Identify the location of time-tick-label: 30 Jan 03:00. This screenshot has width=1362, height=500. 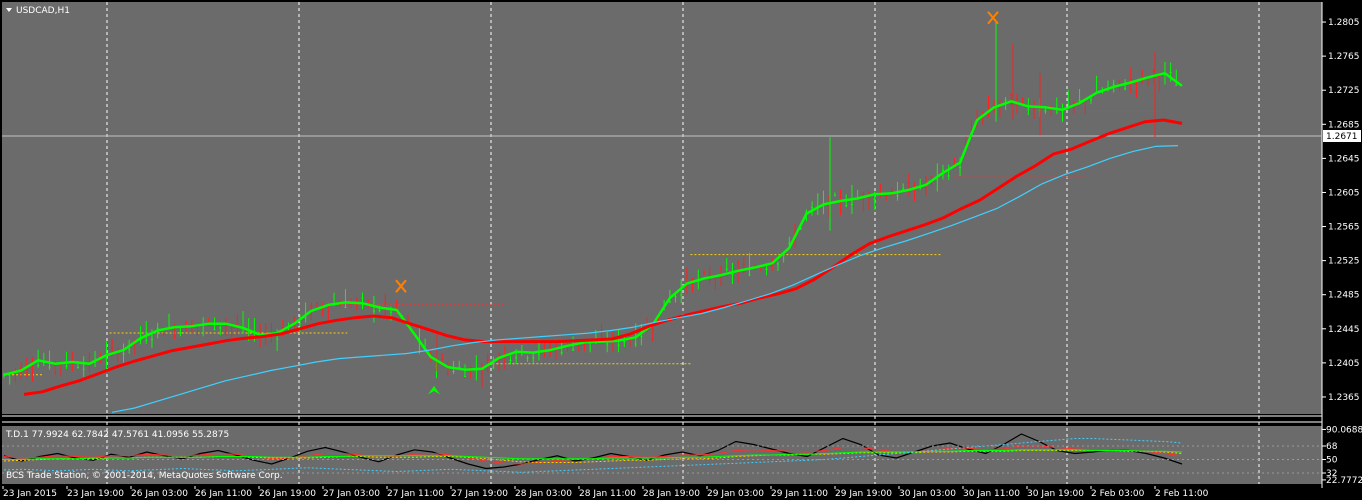
(927, 494).